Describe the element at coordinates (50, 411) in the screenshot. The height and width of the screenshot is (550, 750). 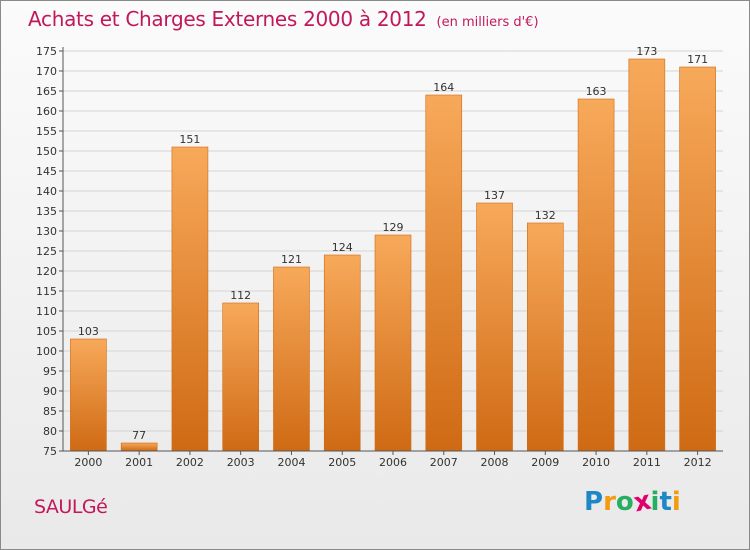
I see `y-tick-label: 85` at that location.